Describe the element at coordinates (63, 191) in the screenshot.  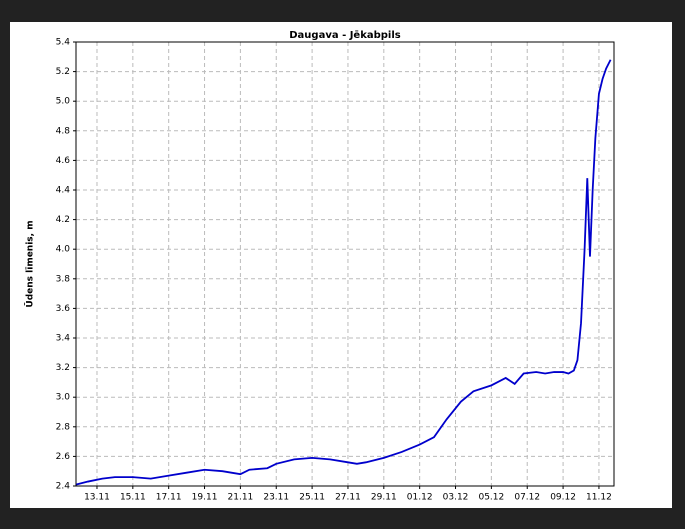
I see `y-tick-label: 4.4` at that location.